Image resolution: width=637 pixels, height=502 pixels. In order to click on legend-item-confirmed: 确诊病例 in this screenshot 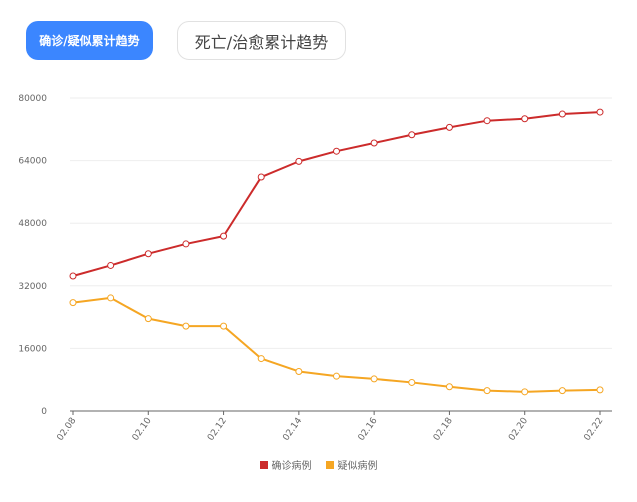, I will do `click(285, 464)`.